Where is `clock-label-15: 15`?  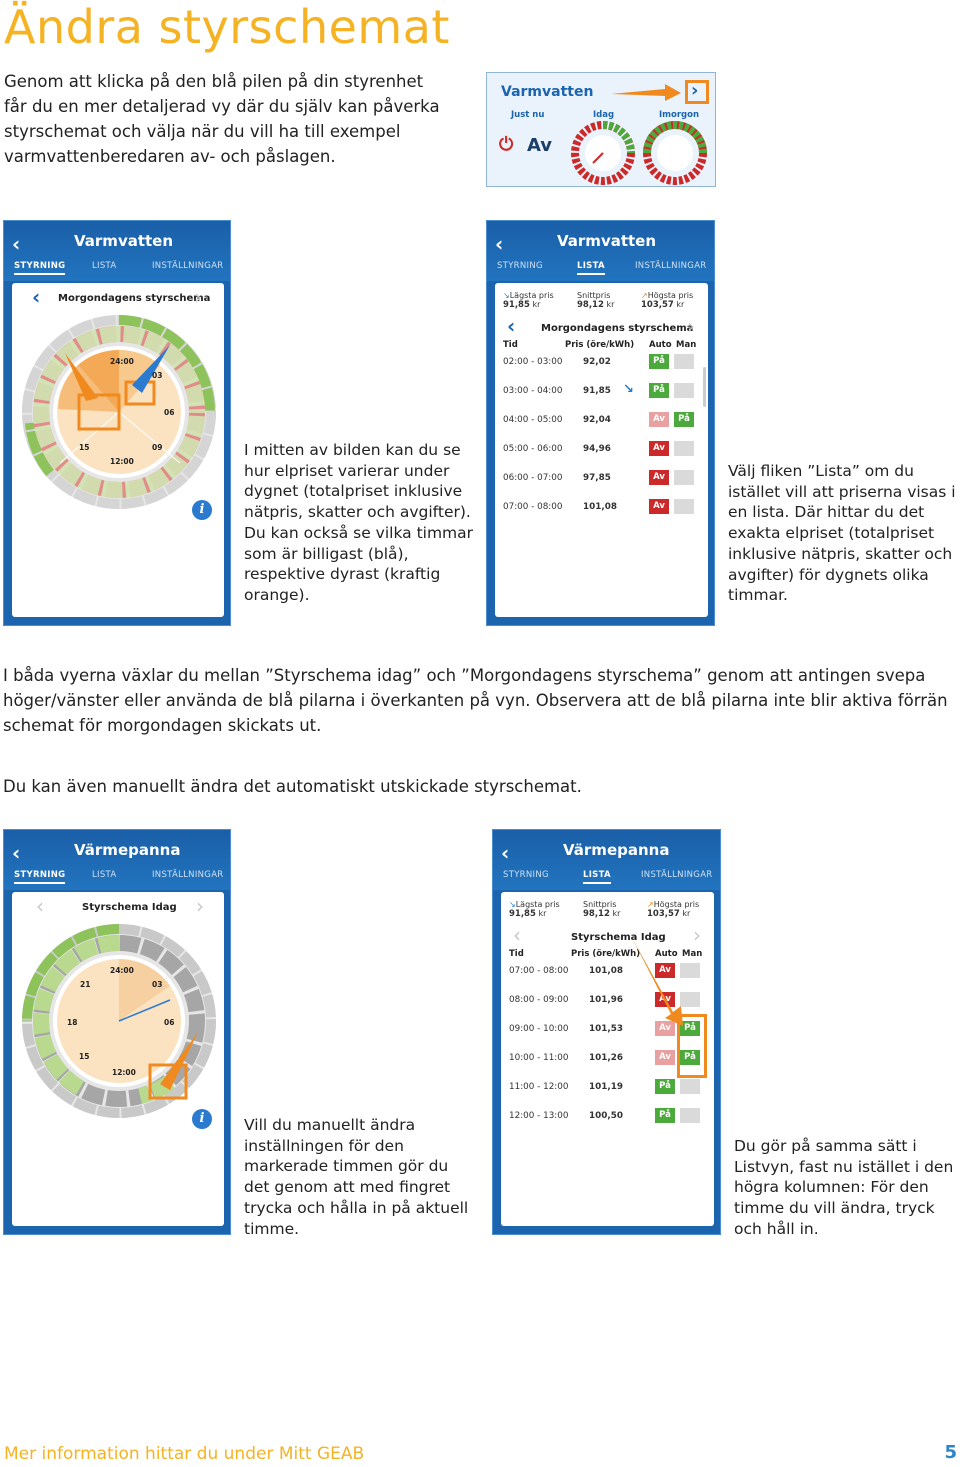
clock-label-15: 15 is located at coordinates (84, 1056).